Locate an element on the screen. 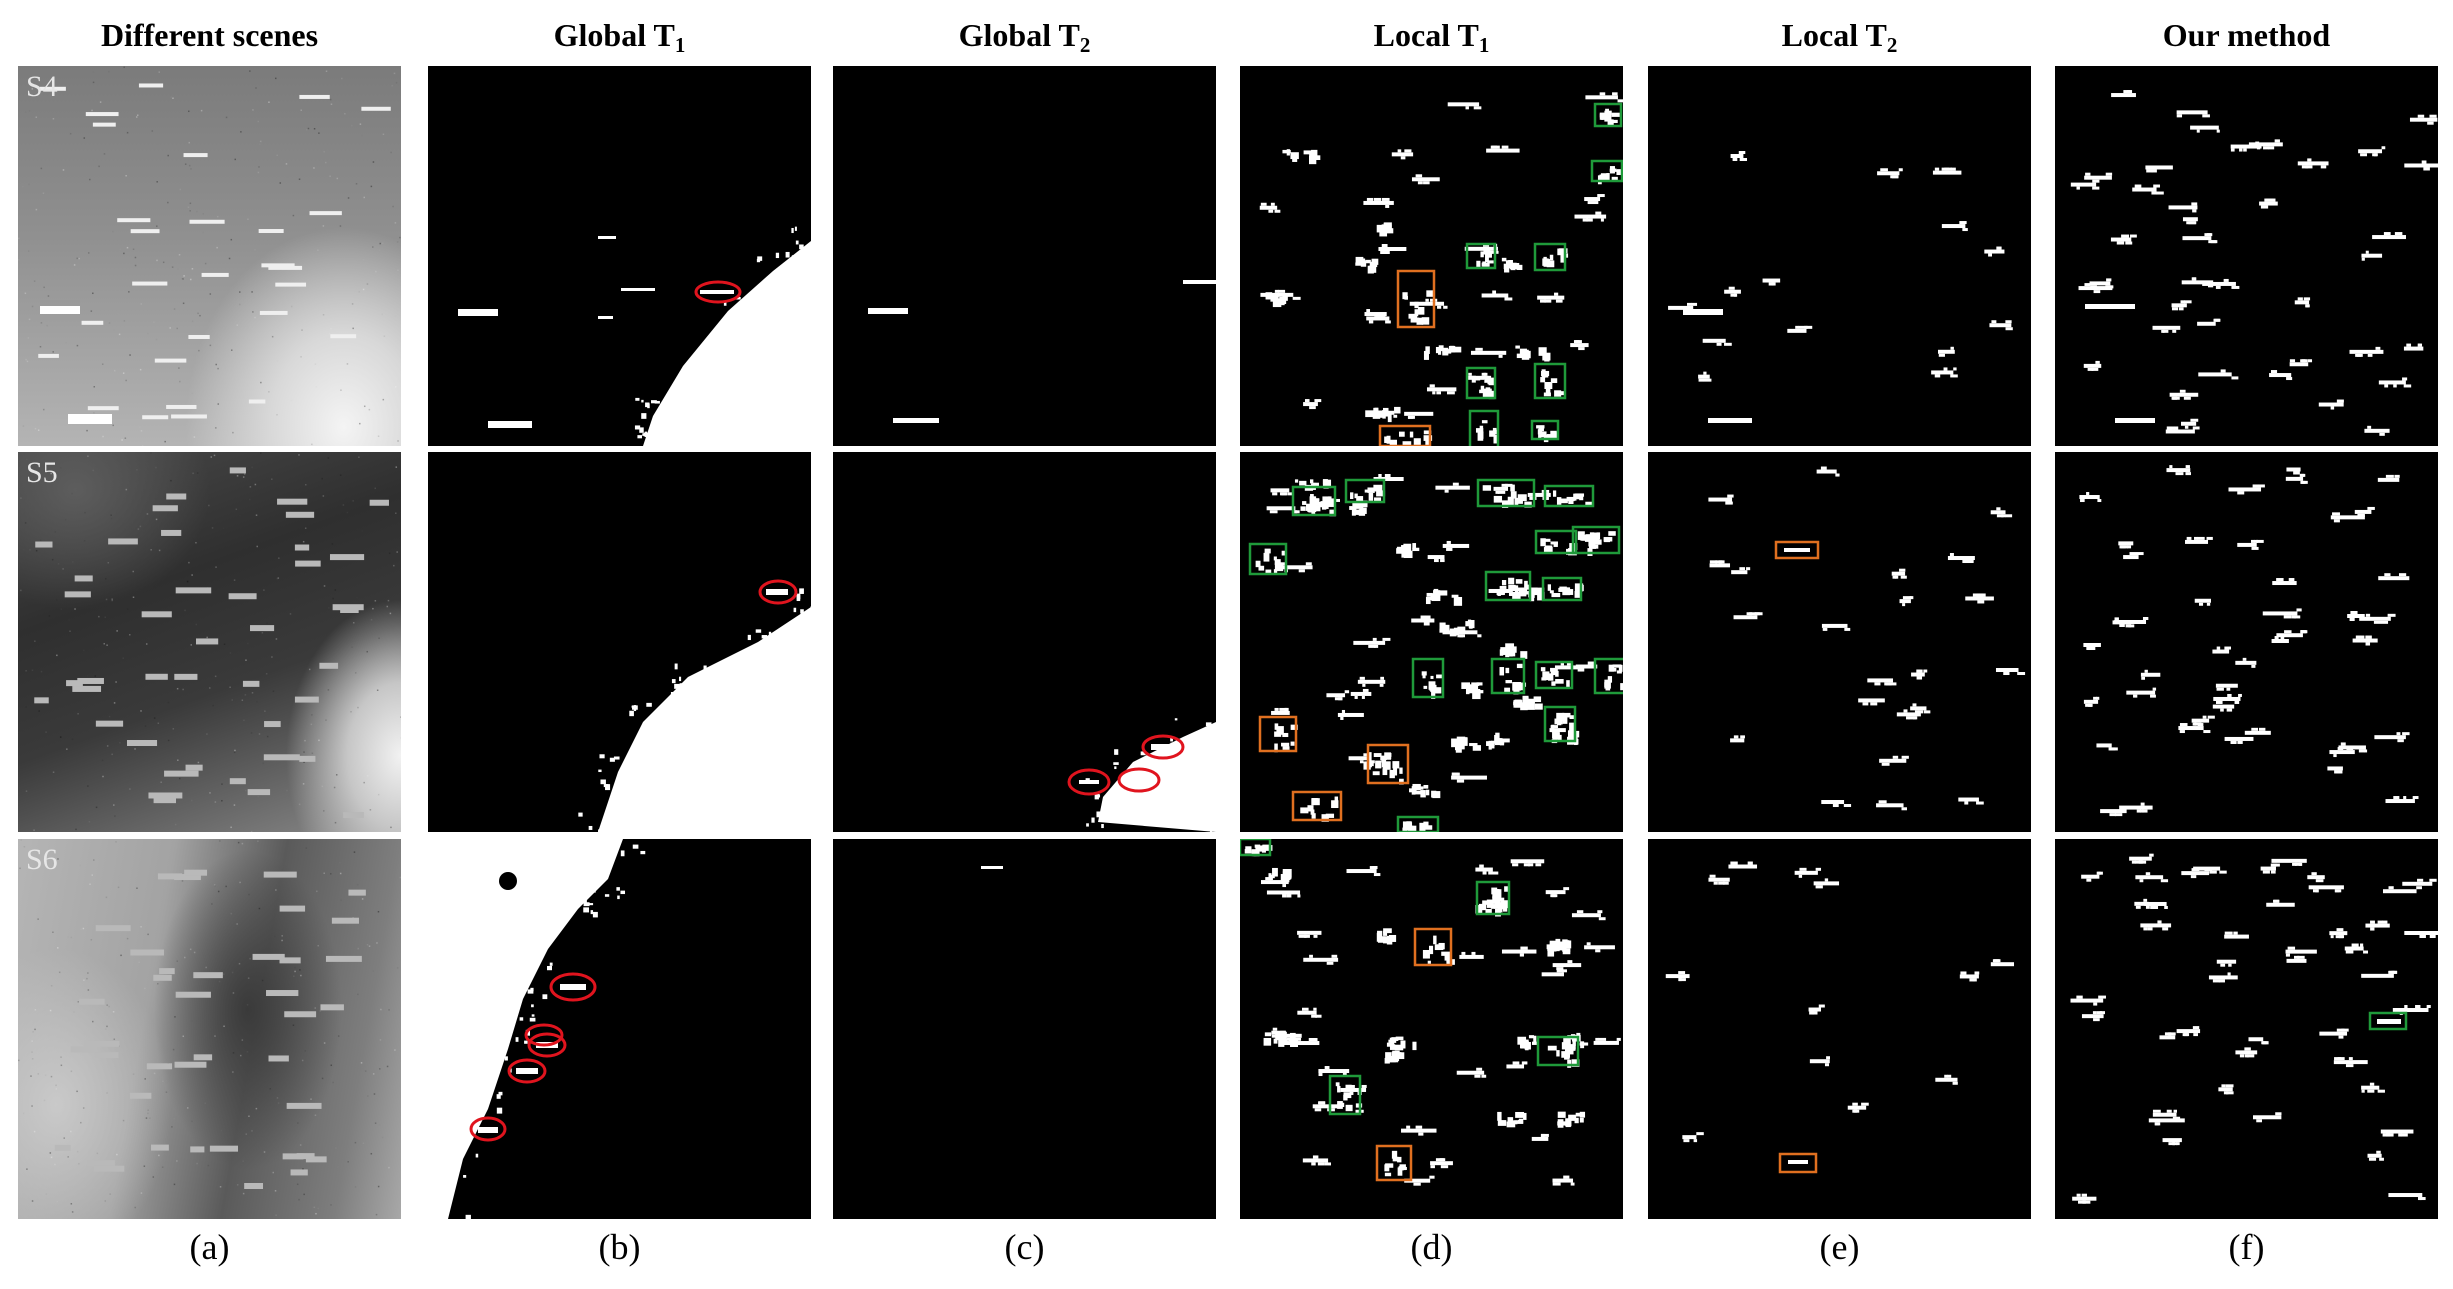  background-leak-region is located at coordinates (727, 343).